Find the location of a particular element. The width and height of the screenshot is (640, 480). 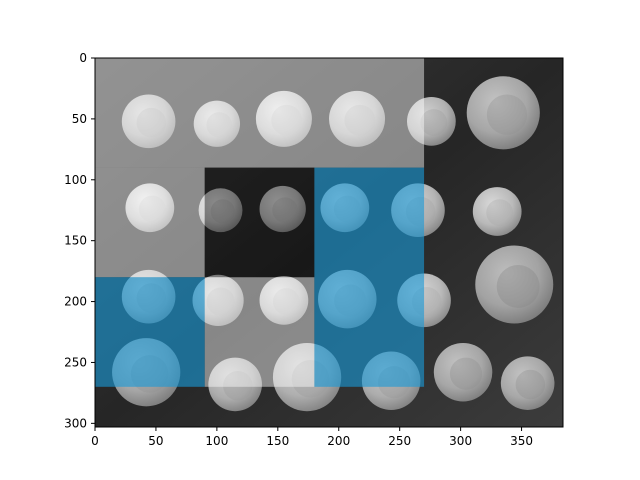

x-tick-label: 350 is located at coordinates (521, 441).